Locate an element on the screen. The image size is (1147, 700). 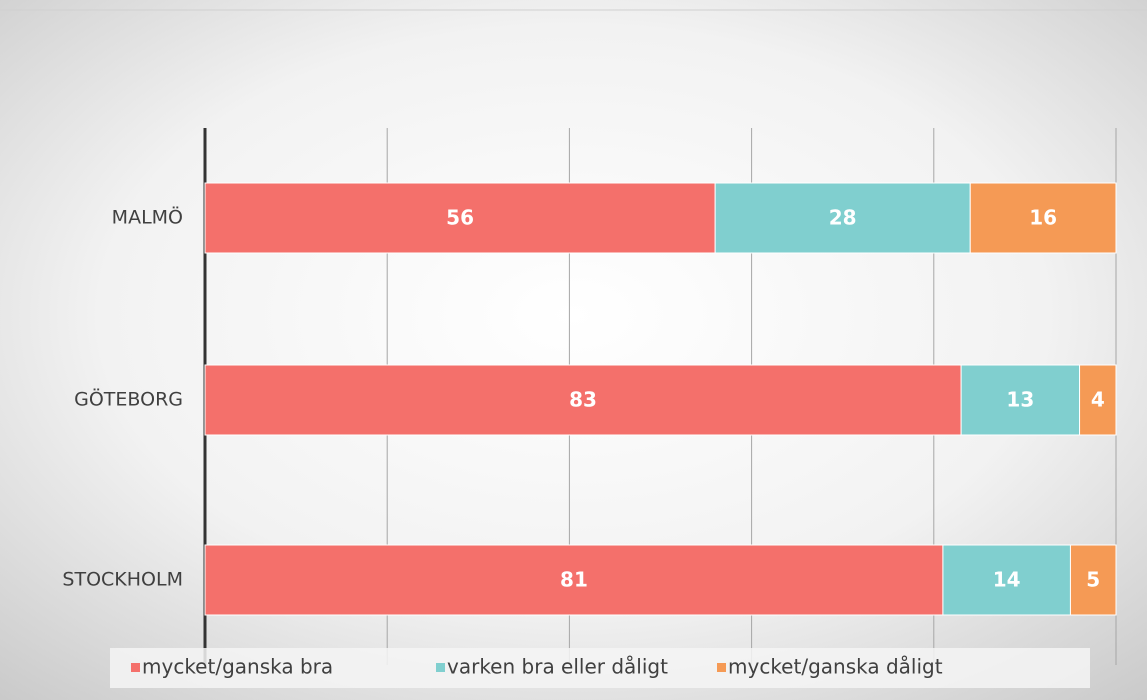
data-label: 16 is located at coordinates (1043, 218).